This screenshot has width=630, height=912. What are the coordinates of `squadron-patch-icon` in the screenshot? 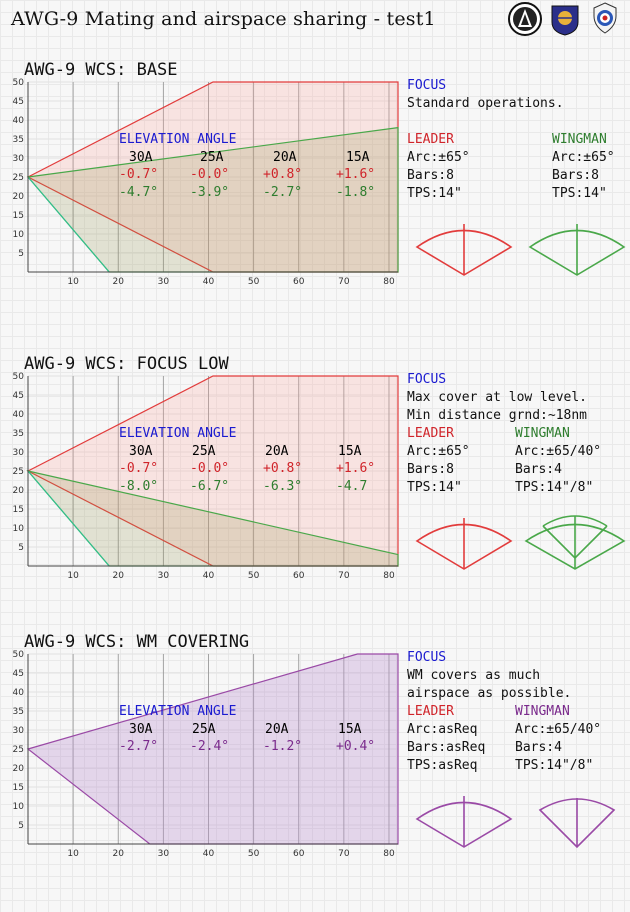 It's located at (525, 19).